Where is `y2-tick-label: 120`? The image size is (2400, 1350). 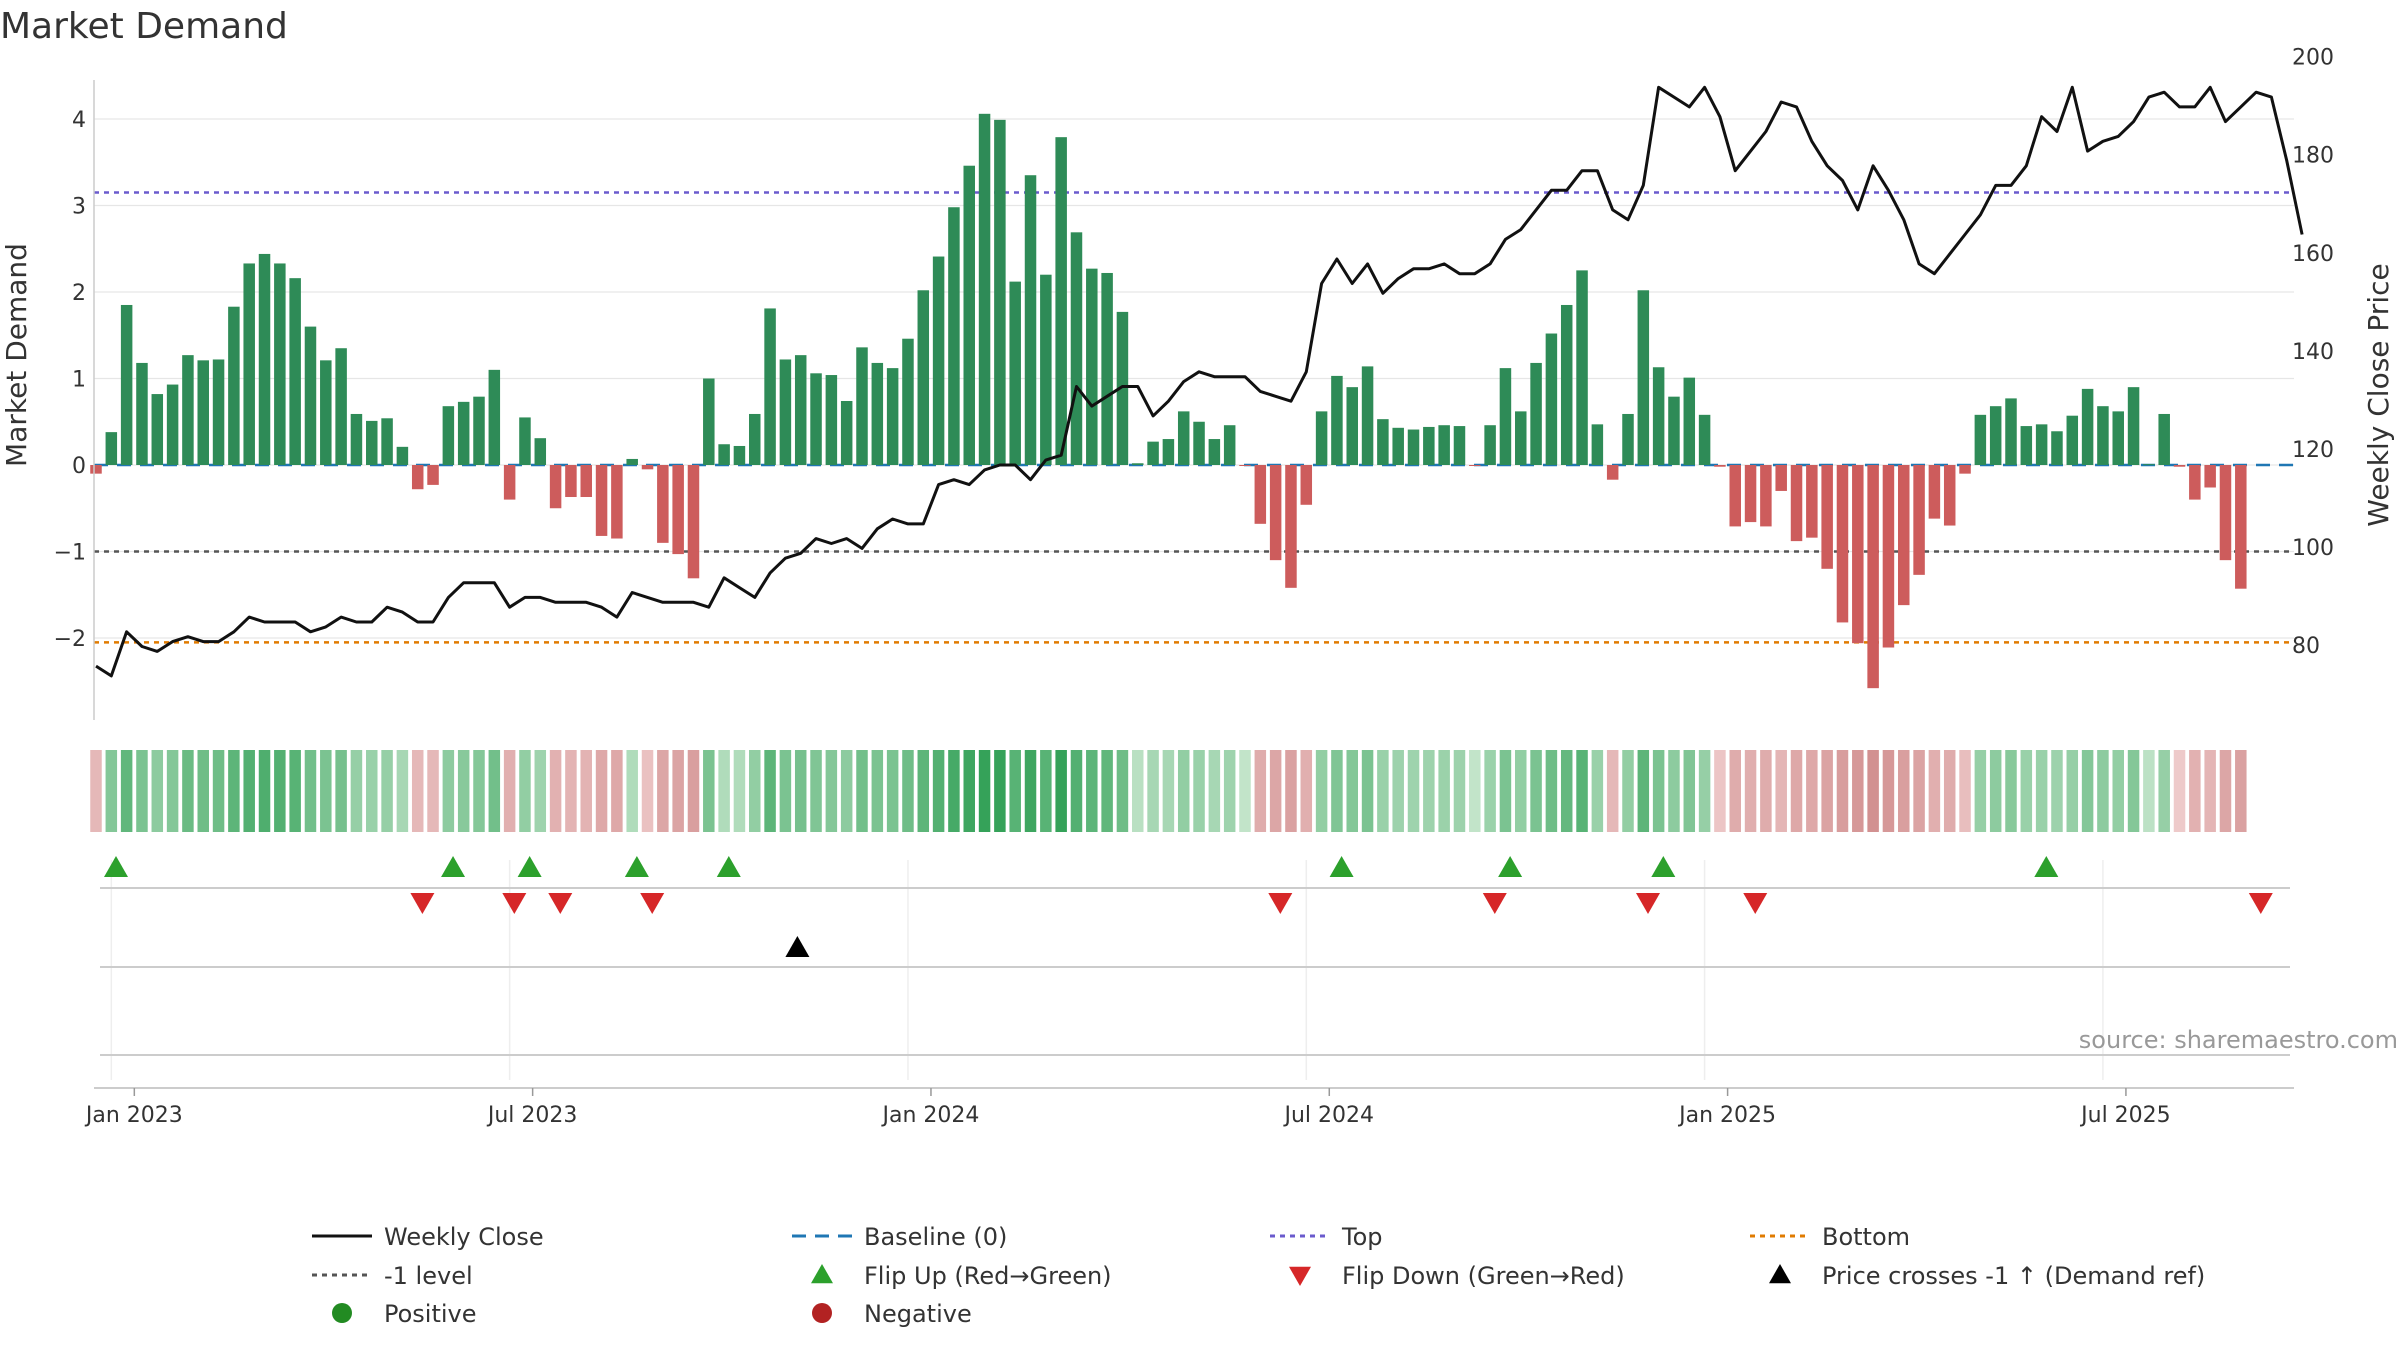 y2-tick-label: 120 is located at coordinates (2313, 450).